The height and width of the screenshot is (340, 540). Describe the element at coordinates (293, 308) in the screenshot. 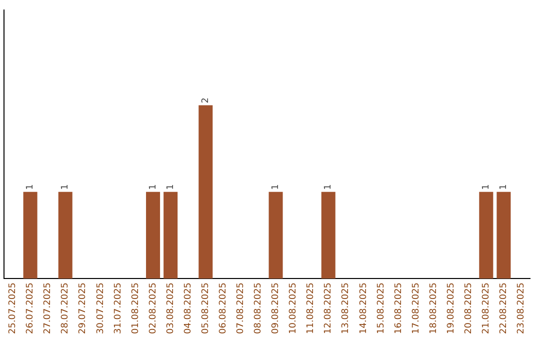

I see `x-tick-label: 10.08.2025` at that location.